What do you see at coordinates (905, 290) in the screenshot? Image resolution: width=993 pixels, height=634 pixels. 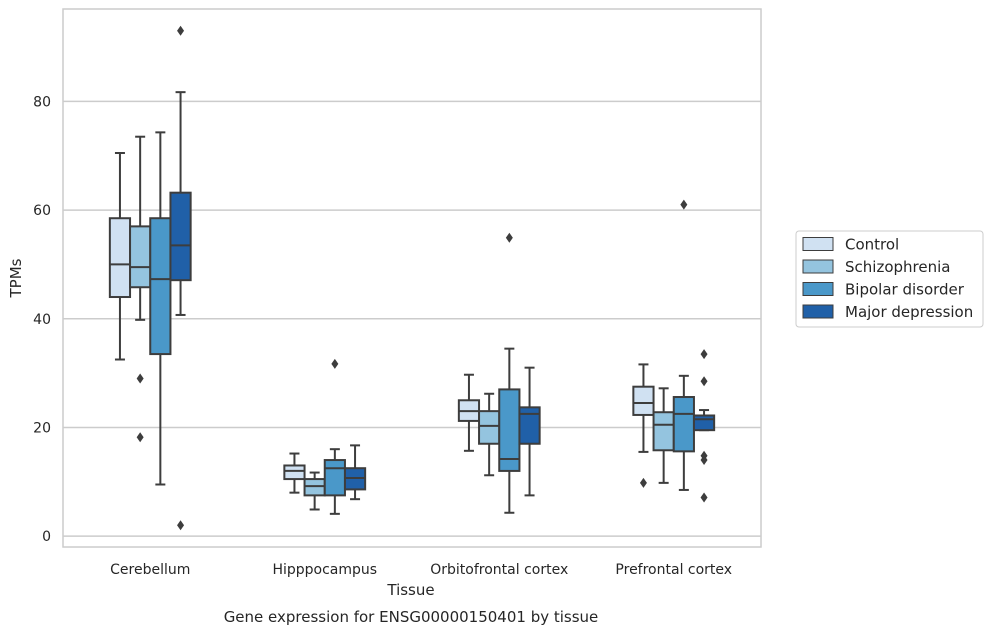 I see `legend-label-3: Bipolar disorder` at bounding box center [905, 290].